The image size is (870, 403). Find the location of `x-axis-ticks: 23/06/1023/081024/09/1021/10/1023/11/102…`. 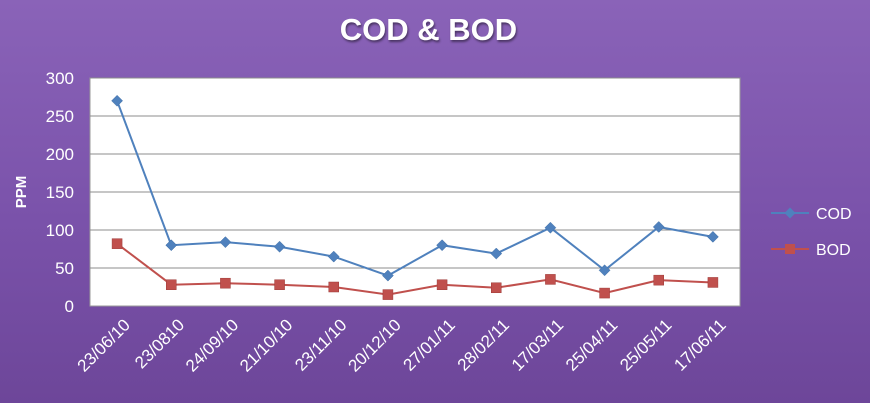

x-axis-ticks: 23/06/1023/081024/09/1021/10/1023/11/102… is located at coordinates (402, 345).